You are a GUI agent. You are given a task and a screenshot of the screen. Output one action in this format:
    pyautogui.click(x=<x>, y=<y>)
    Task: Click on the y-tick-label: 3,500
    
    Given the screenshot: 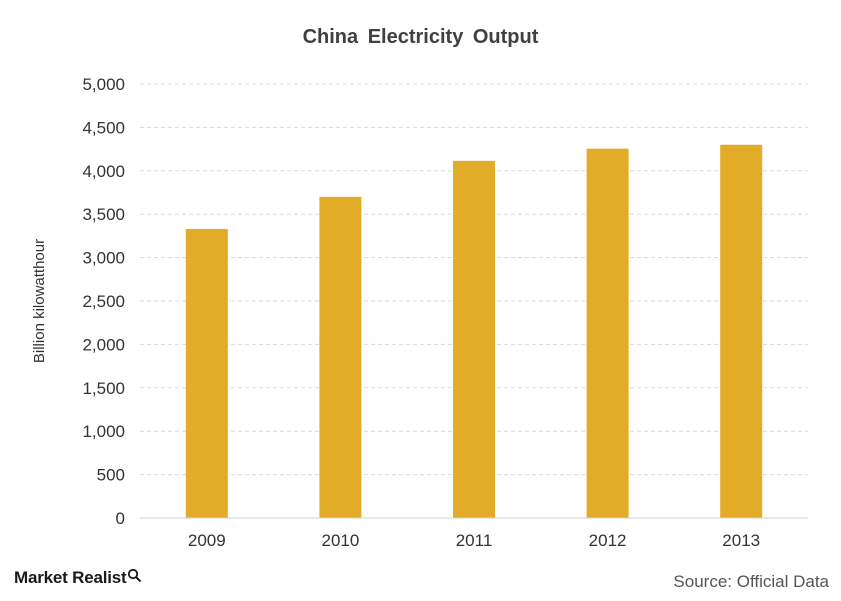 What is the action you would take?
    pyautogui.click(x=103, y=214)
    